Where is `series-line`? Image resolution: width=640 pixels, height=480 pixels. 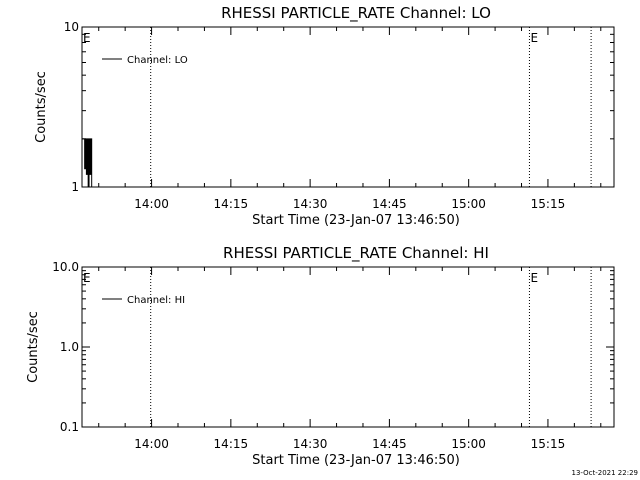 series-line is located at coordinates (87, 163).